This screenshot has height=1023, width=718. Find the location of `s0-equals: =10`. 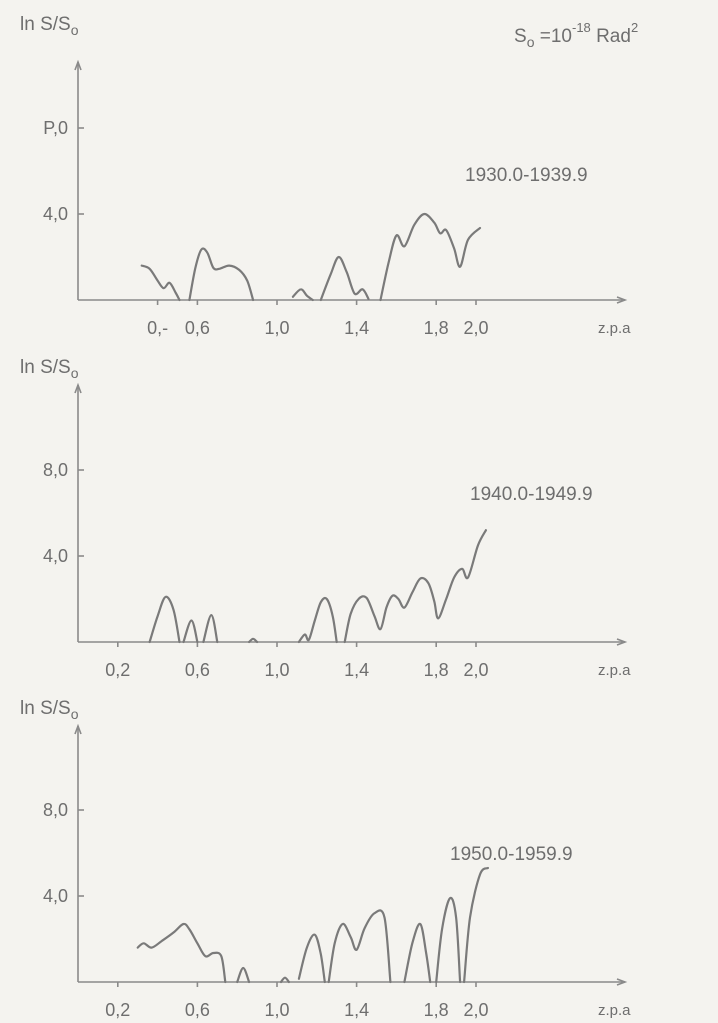

s0-equals: =10 is located at coordinates (553, 36).